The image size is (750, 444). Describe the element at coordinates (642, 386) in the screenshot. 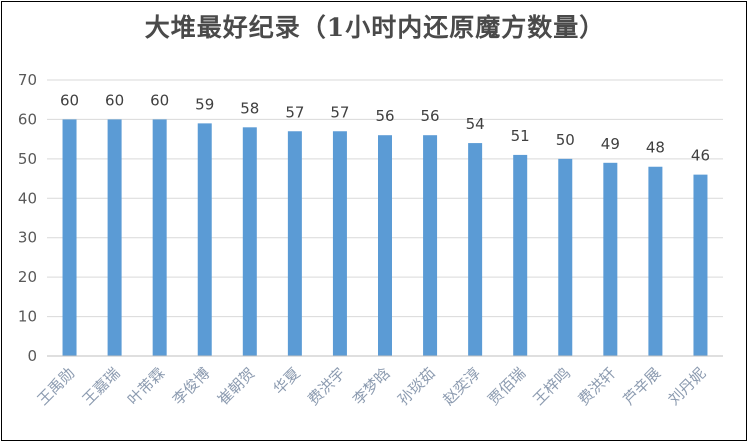

I see `x-tick-label: 芦辛展` at that location.